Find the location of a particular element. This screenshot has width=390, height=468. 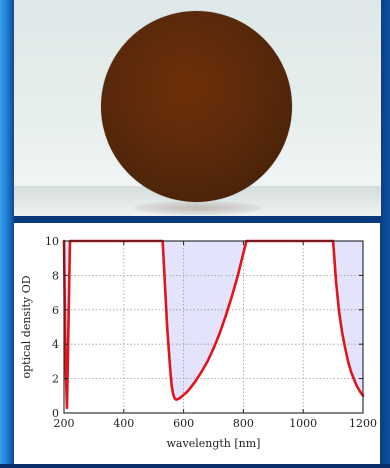

y-tick-label: 6 is located at coordinates (55, 310).